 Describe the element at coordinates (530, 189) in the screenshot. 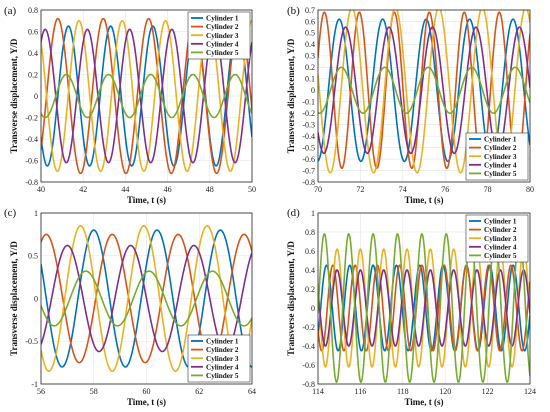

I see `x-tick-label: 80` at that location.